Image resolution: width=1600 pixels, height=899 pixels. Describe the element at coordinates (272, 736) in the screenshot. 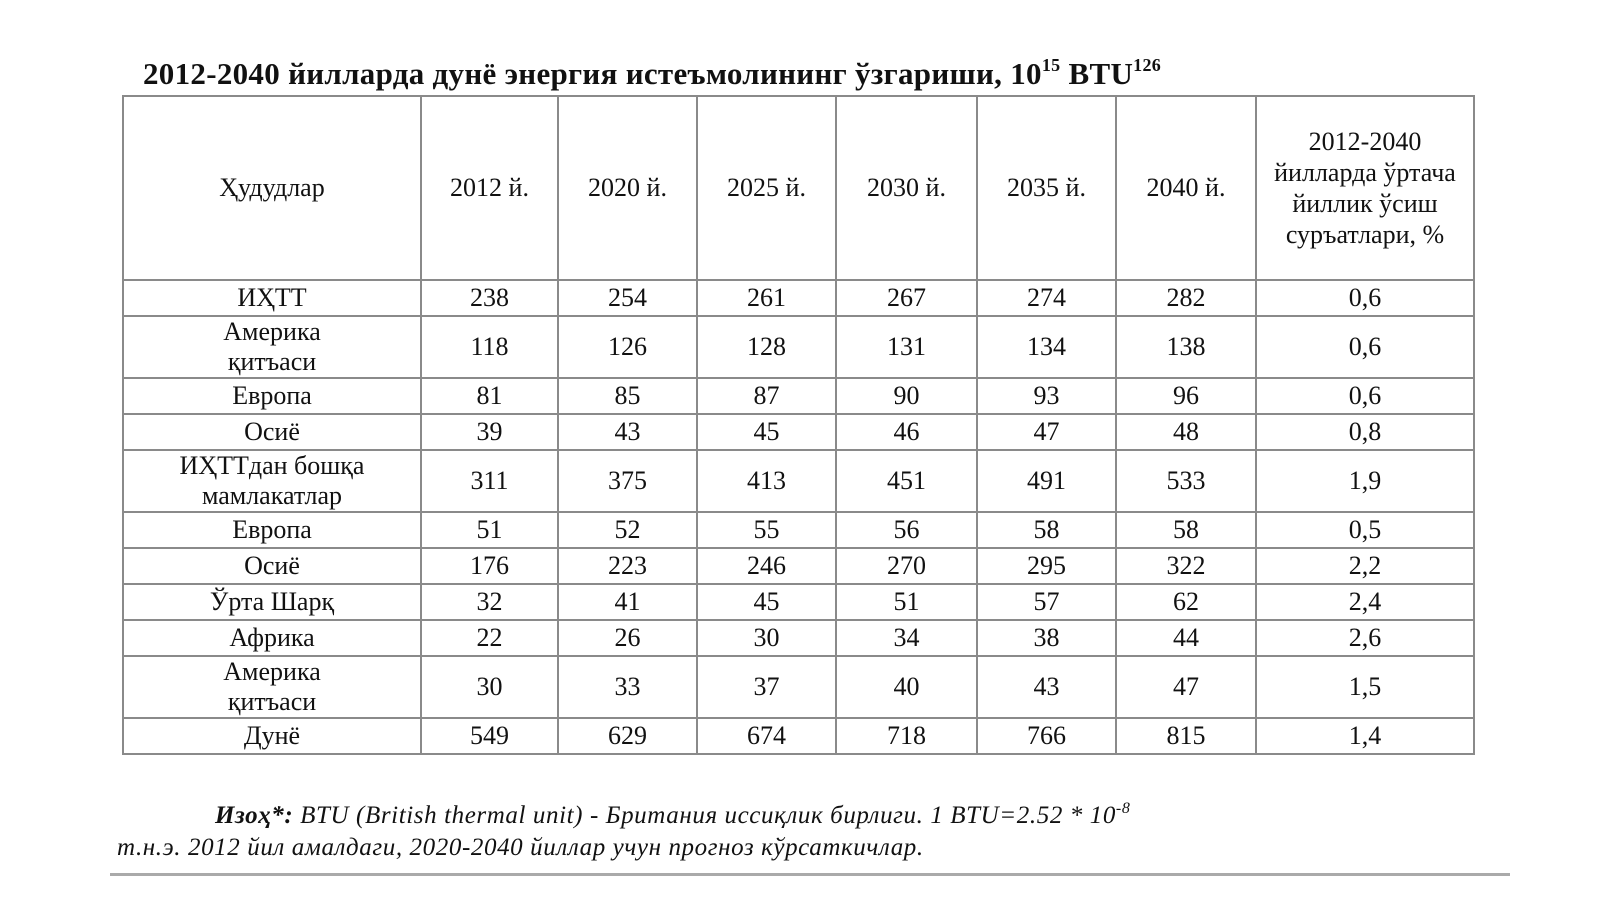

I see `region-cell: Дунё` at that location.